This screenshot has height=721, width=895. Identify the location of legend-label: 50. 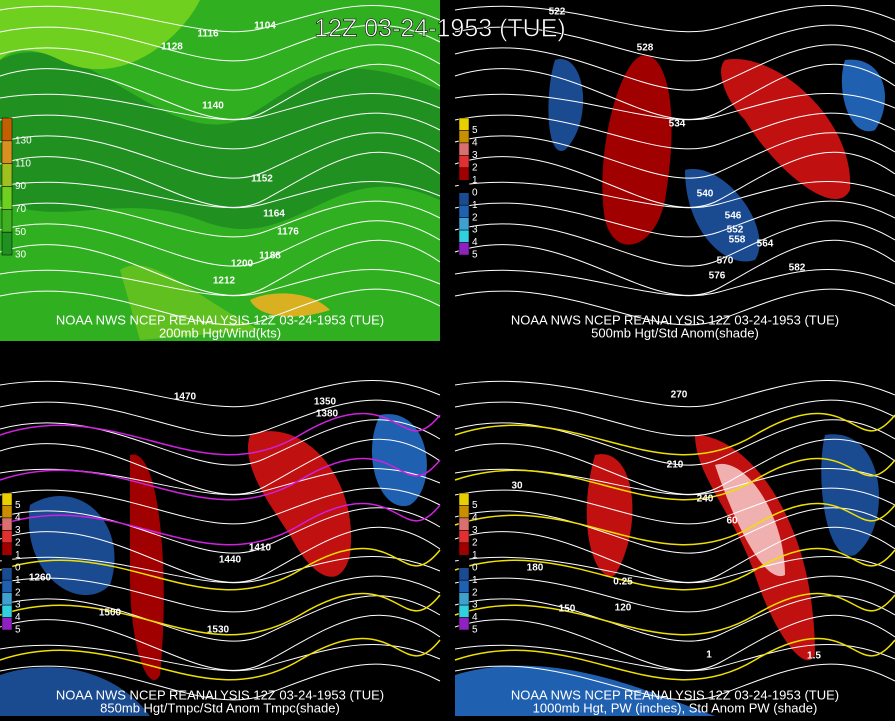
(21, 232).